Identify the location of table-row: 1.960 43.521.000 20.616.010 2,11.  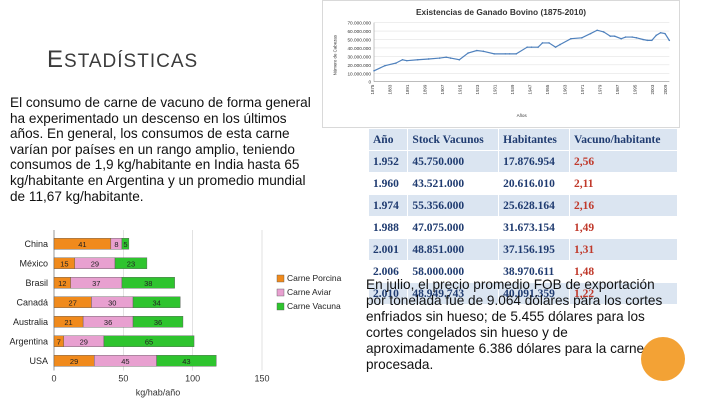
(522, 183).